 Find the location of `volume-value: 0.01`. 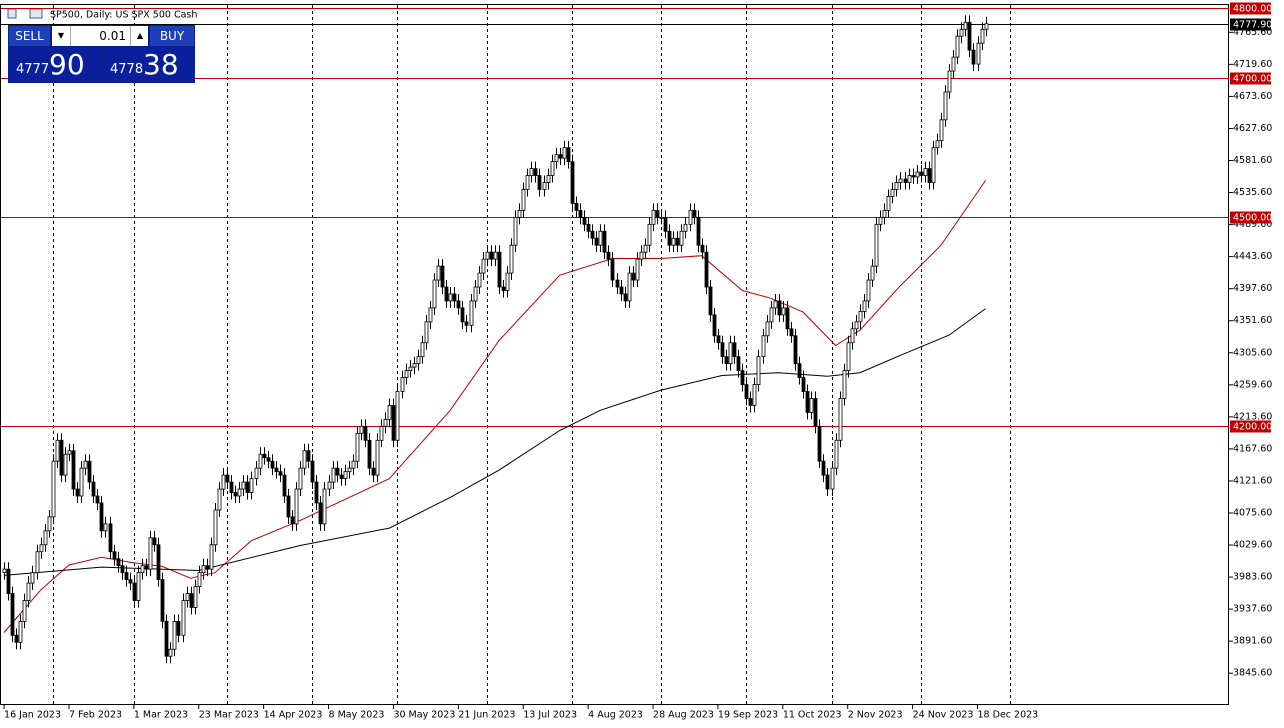

volume-value: 0.01 is located at coordinates (112, 36).